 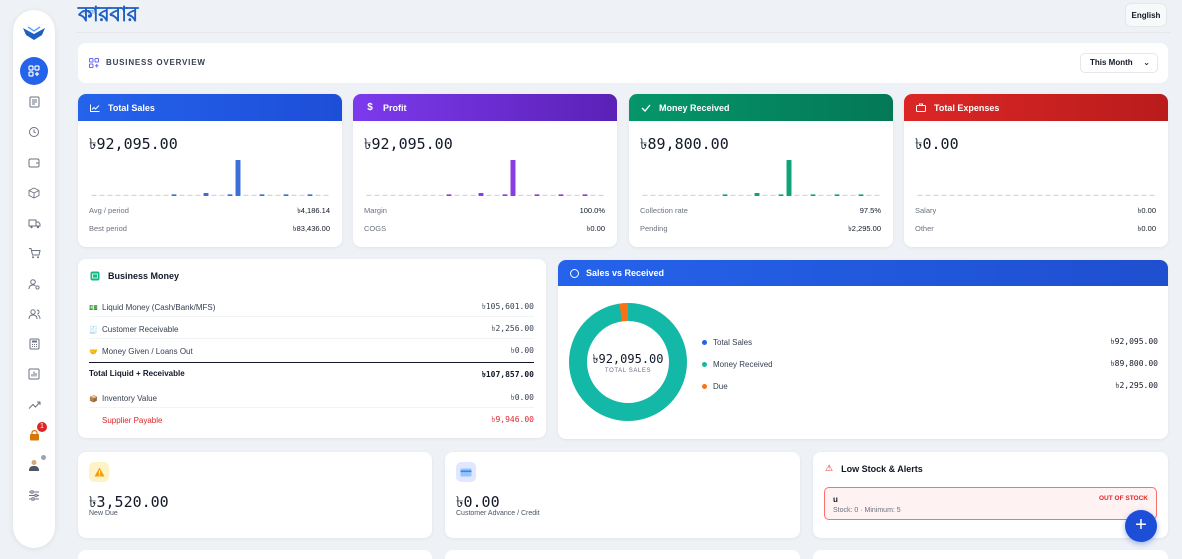 I want to click on warning-icon, so click(x=99, y=472).